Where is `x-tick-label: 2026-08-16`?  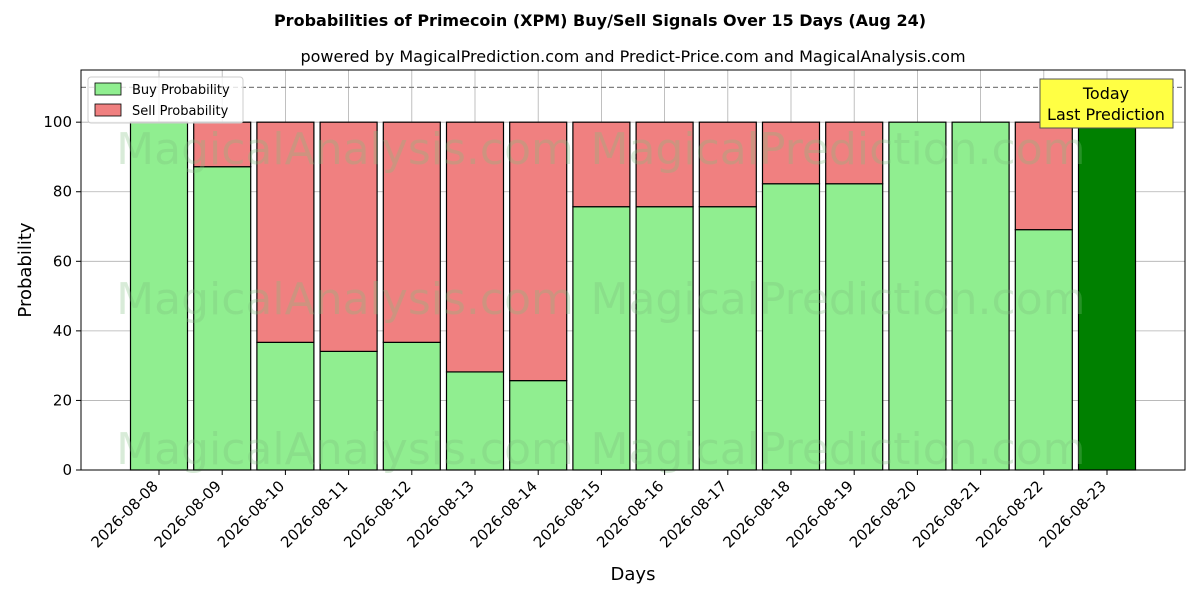 x-tick-label: 2026-08-16 is located at coordinates (630, 514).